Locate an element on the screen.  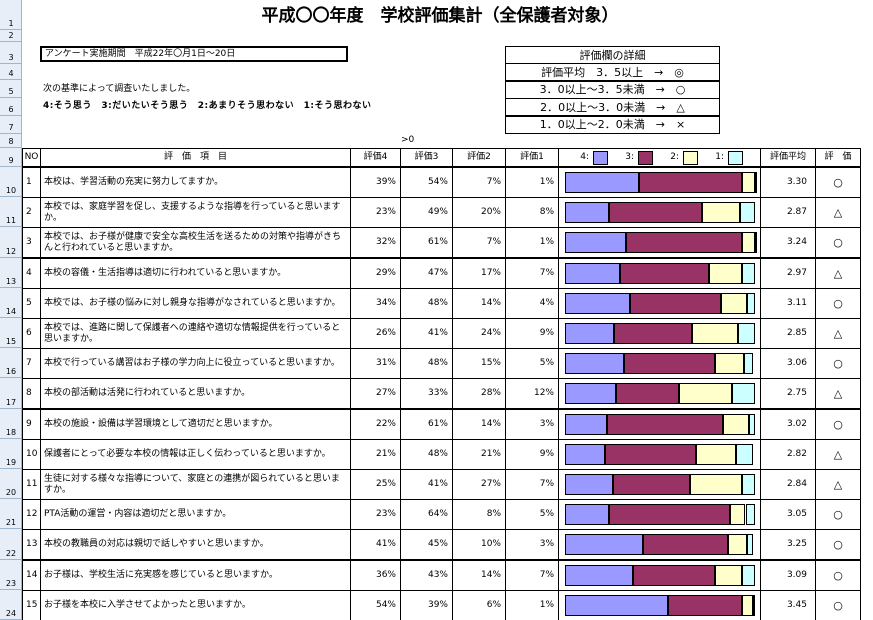
no-cell: 3 is located at coordinates (31, 243).